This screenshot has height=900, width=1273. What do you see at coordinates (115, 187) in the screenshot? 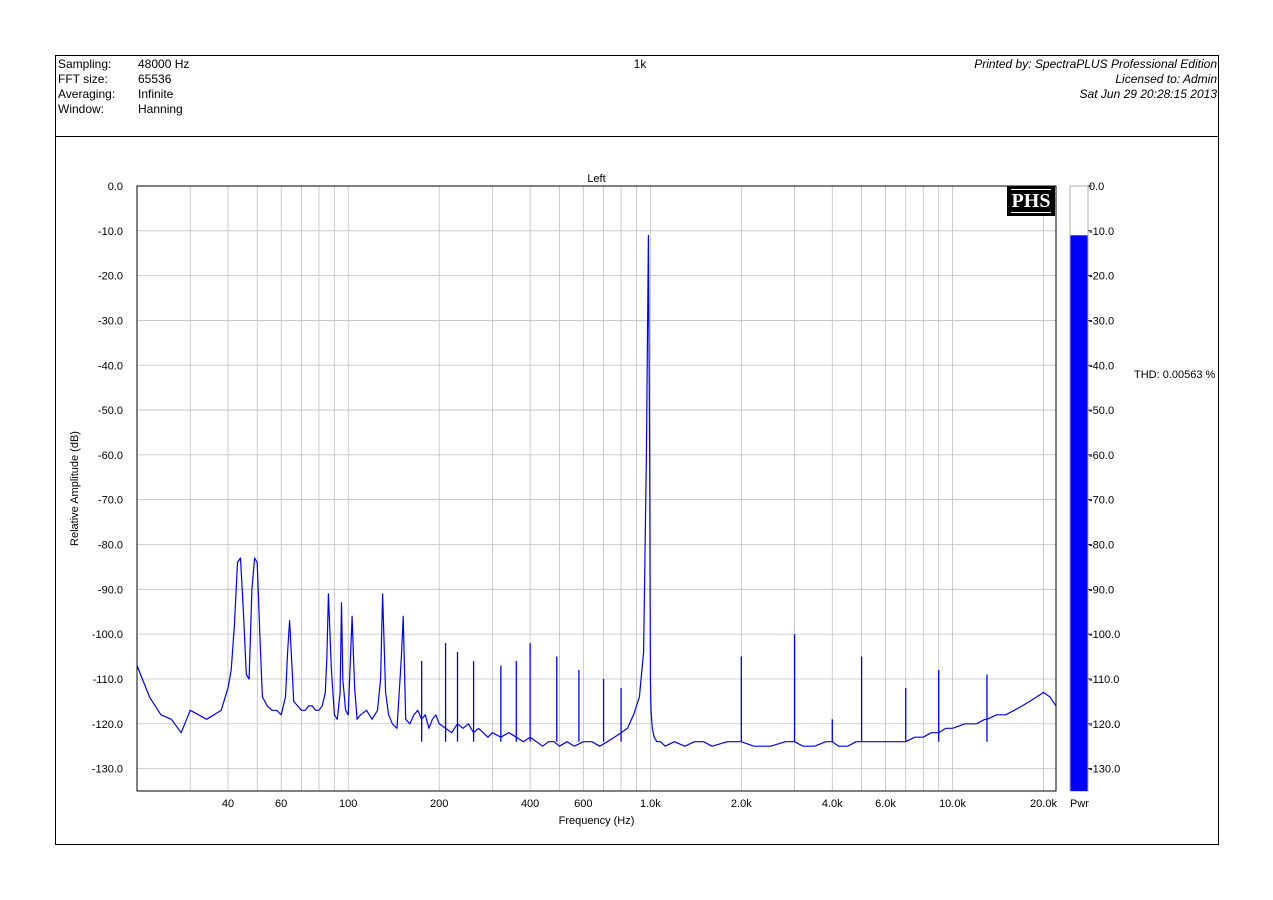
I see `y-tick-label: 0.0` at bounding box center [115, 187].